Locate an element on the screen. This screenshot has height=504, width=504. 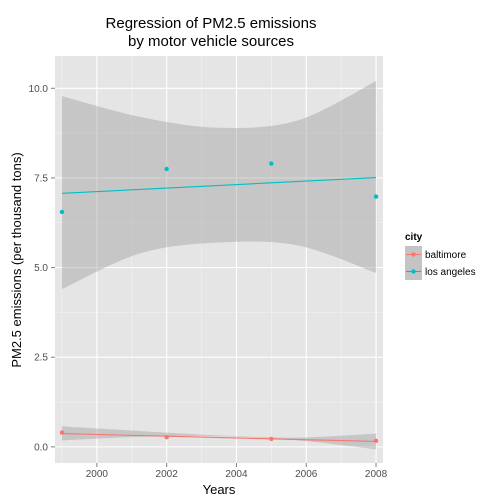
x-tick-label-0: 2000 is located at coordinates (97, 474).